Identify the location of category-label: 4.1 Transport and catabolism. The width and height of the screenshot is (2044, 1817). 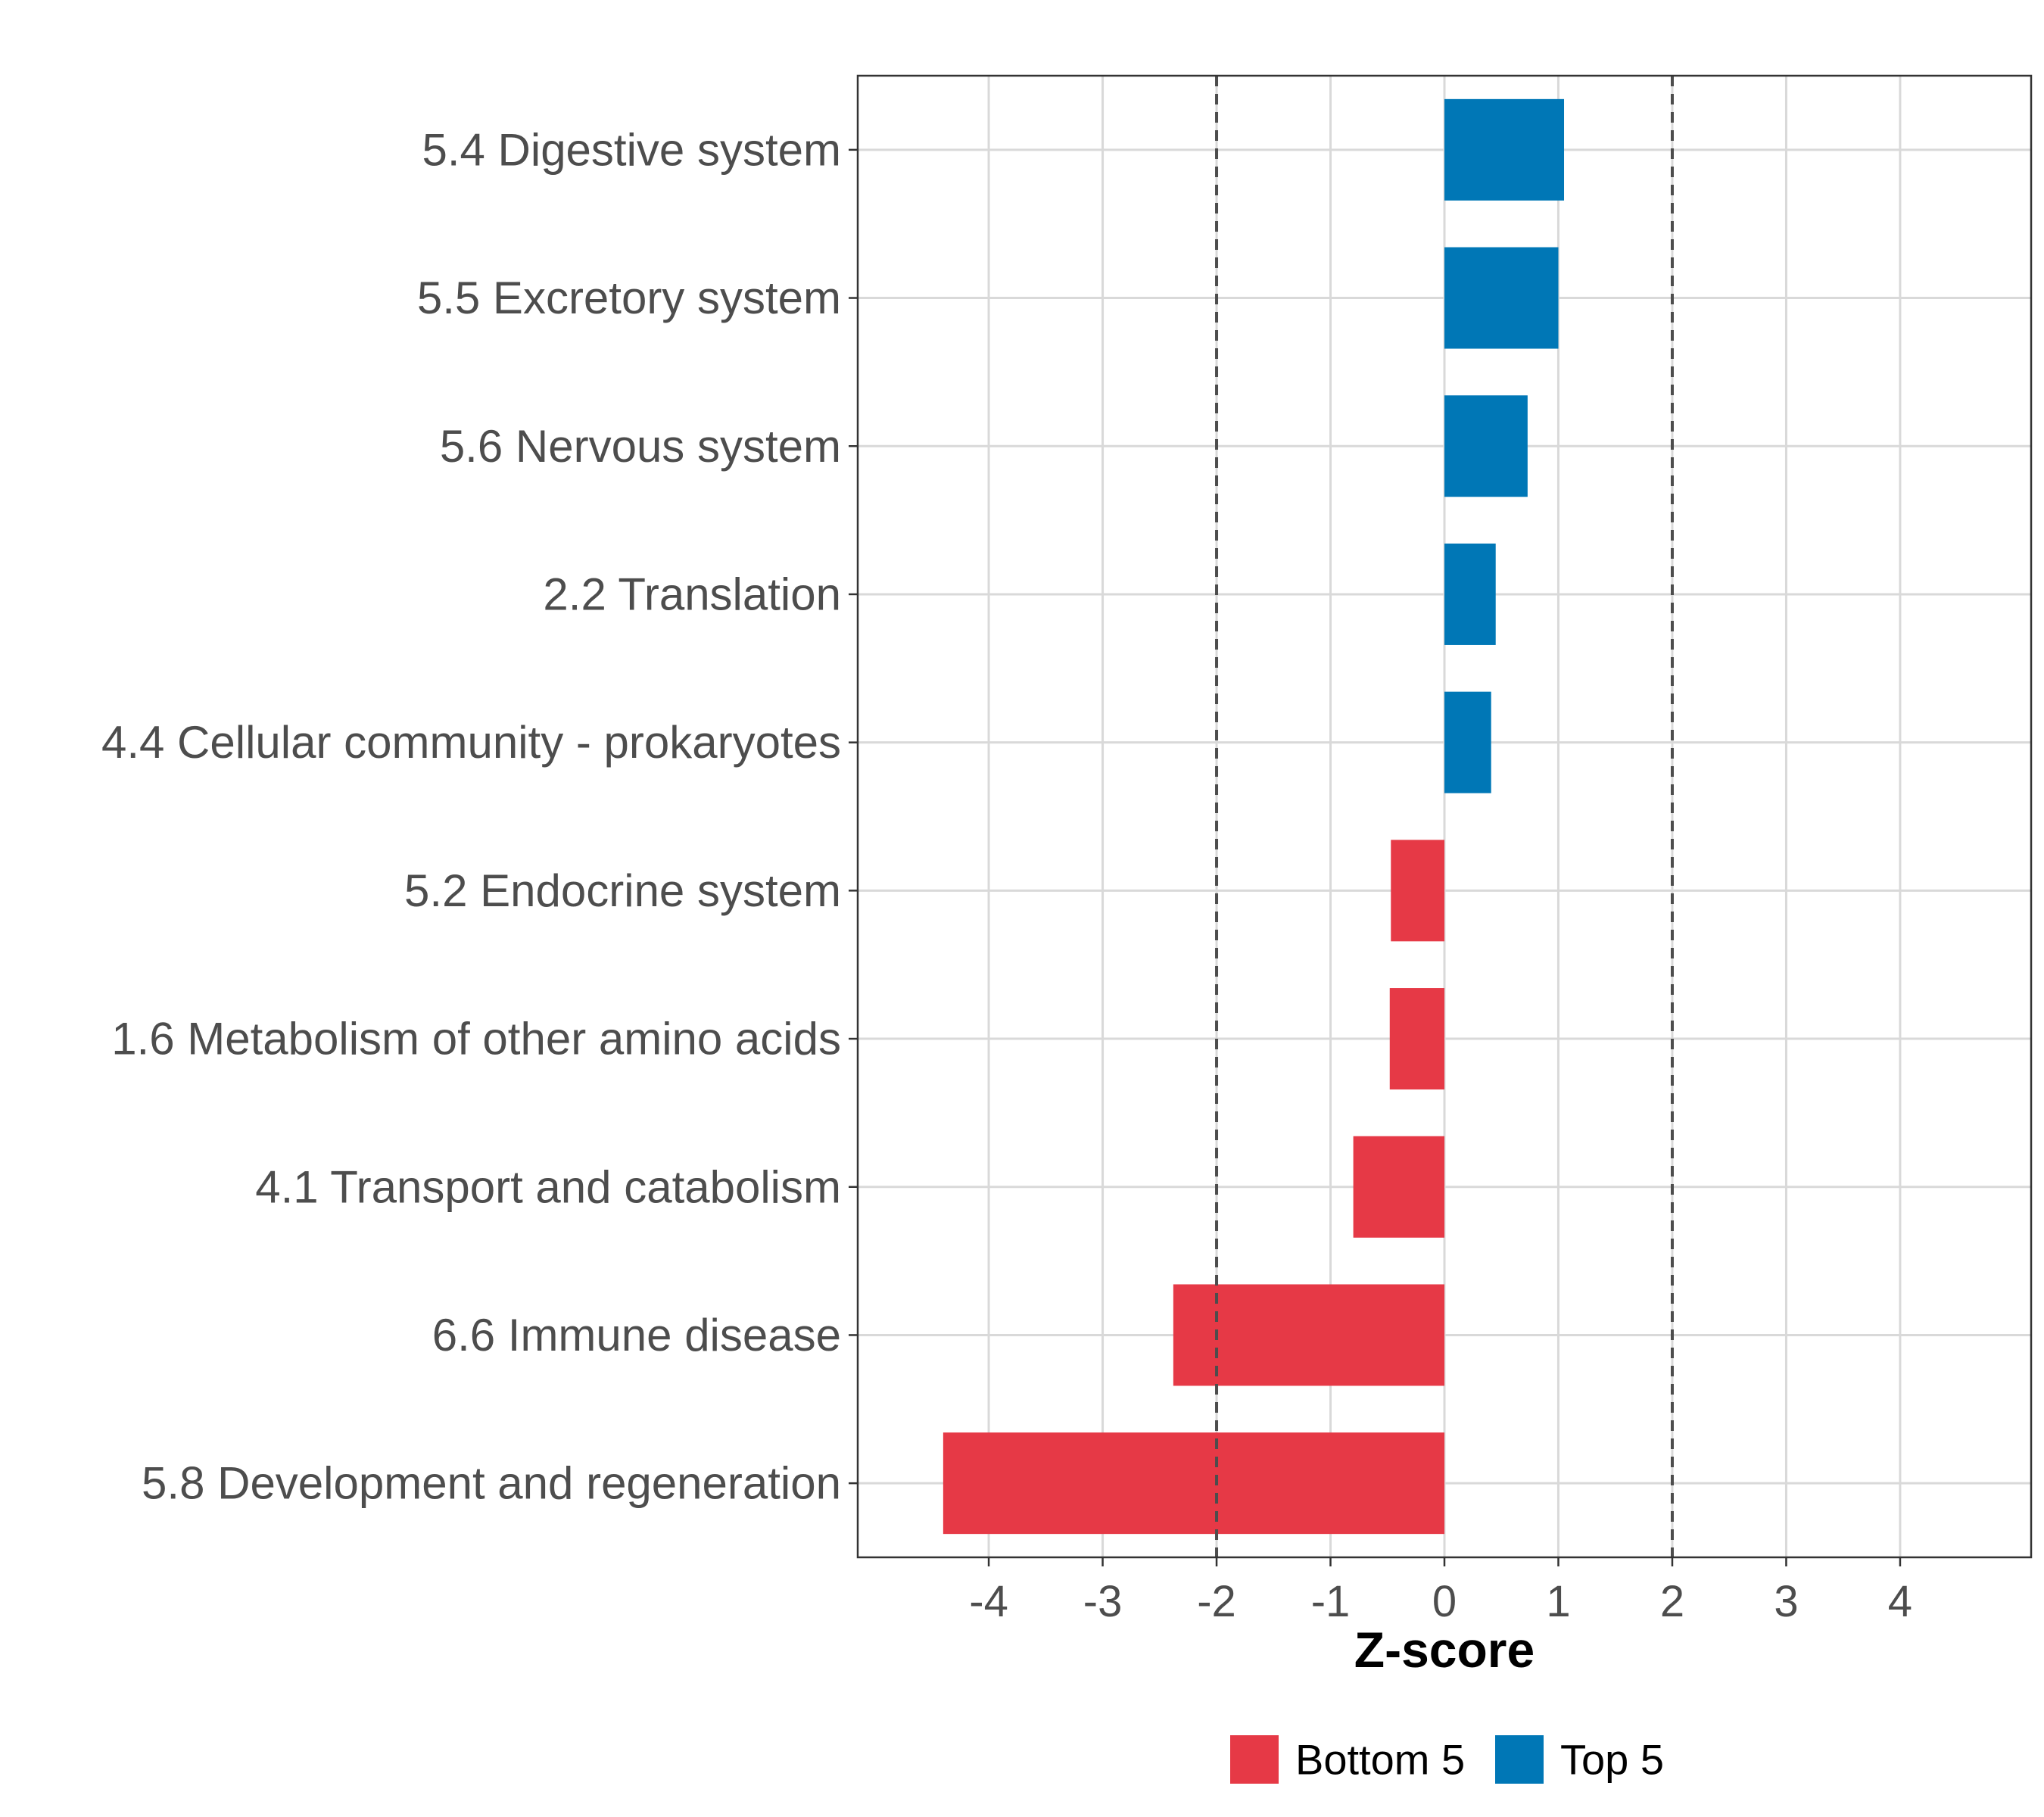
(548, 1186).